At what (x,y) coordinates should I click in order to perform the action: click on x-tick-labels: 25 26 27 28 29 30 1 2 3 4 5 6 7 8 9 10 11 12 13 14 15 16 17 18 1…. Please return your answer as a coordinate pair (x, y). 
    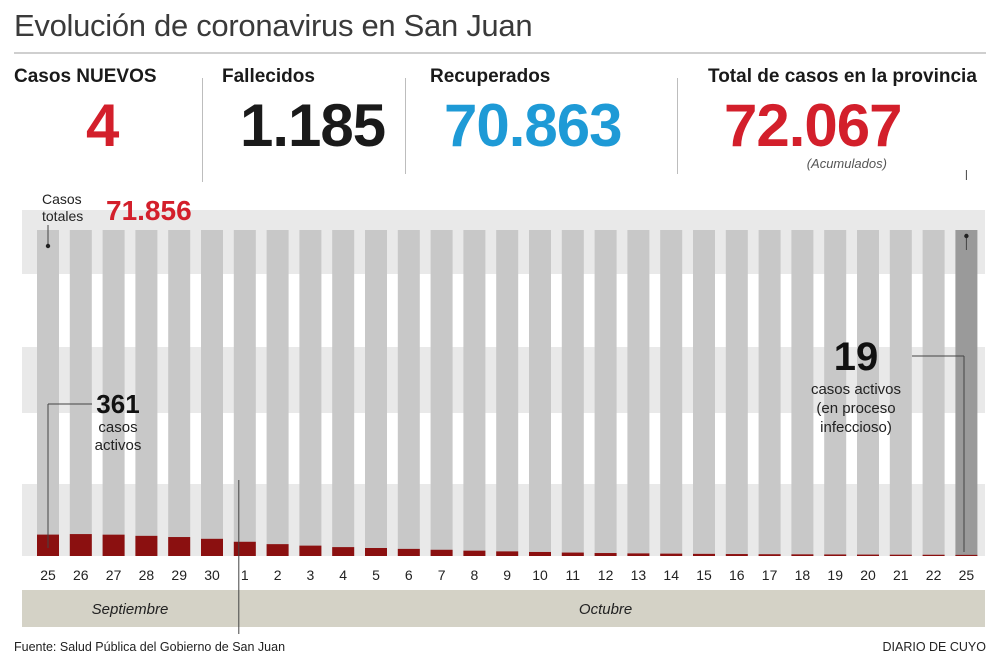
    Looking at the image, I should click on (507, 575).